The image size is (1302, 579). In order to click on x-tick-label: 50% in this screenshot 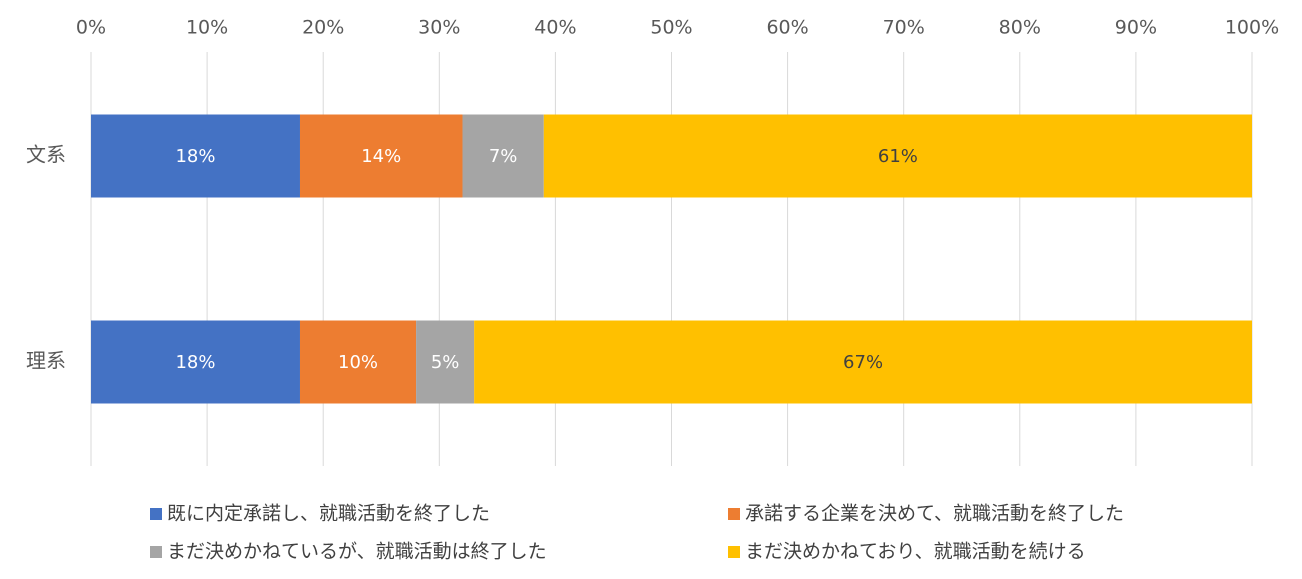, I will do `click(671, 28)`.